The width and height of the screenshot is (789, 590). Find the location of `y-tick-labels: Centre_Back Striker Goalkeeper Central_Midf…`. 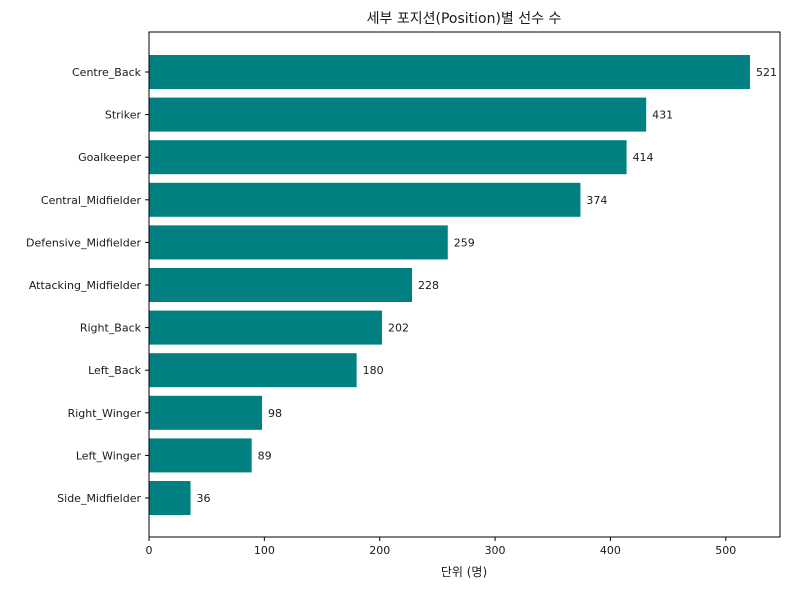

y-tick-labels: Centre_Back Striker Goalkeeper Central_Midf… is located at coordinates (87, 285).